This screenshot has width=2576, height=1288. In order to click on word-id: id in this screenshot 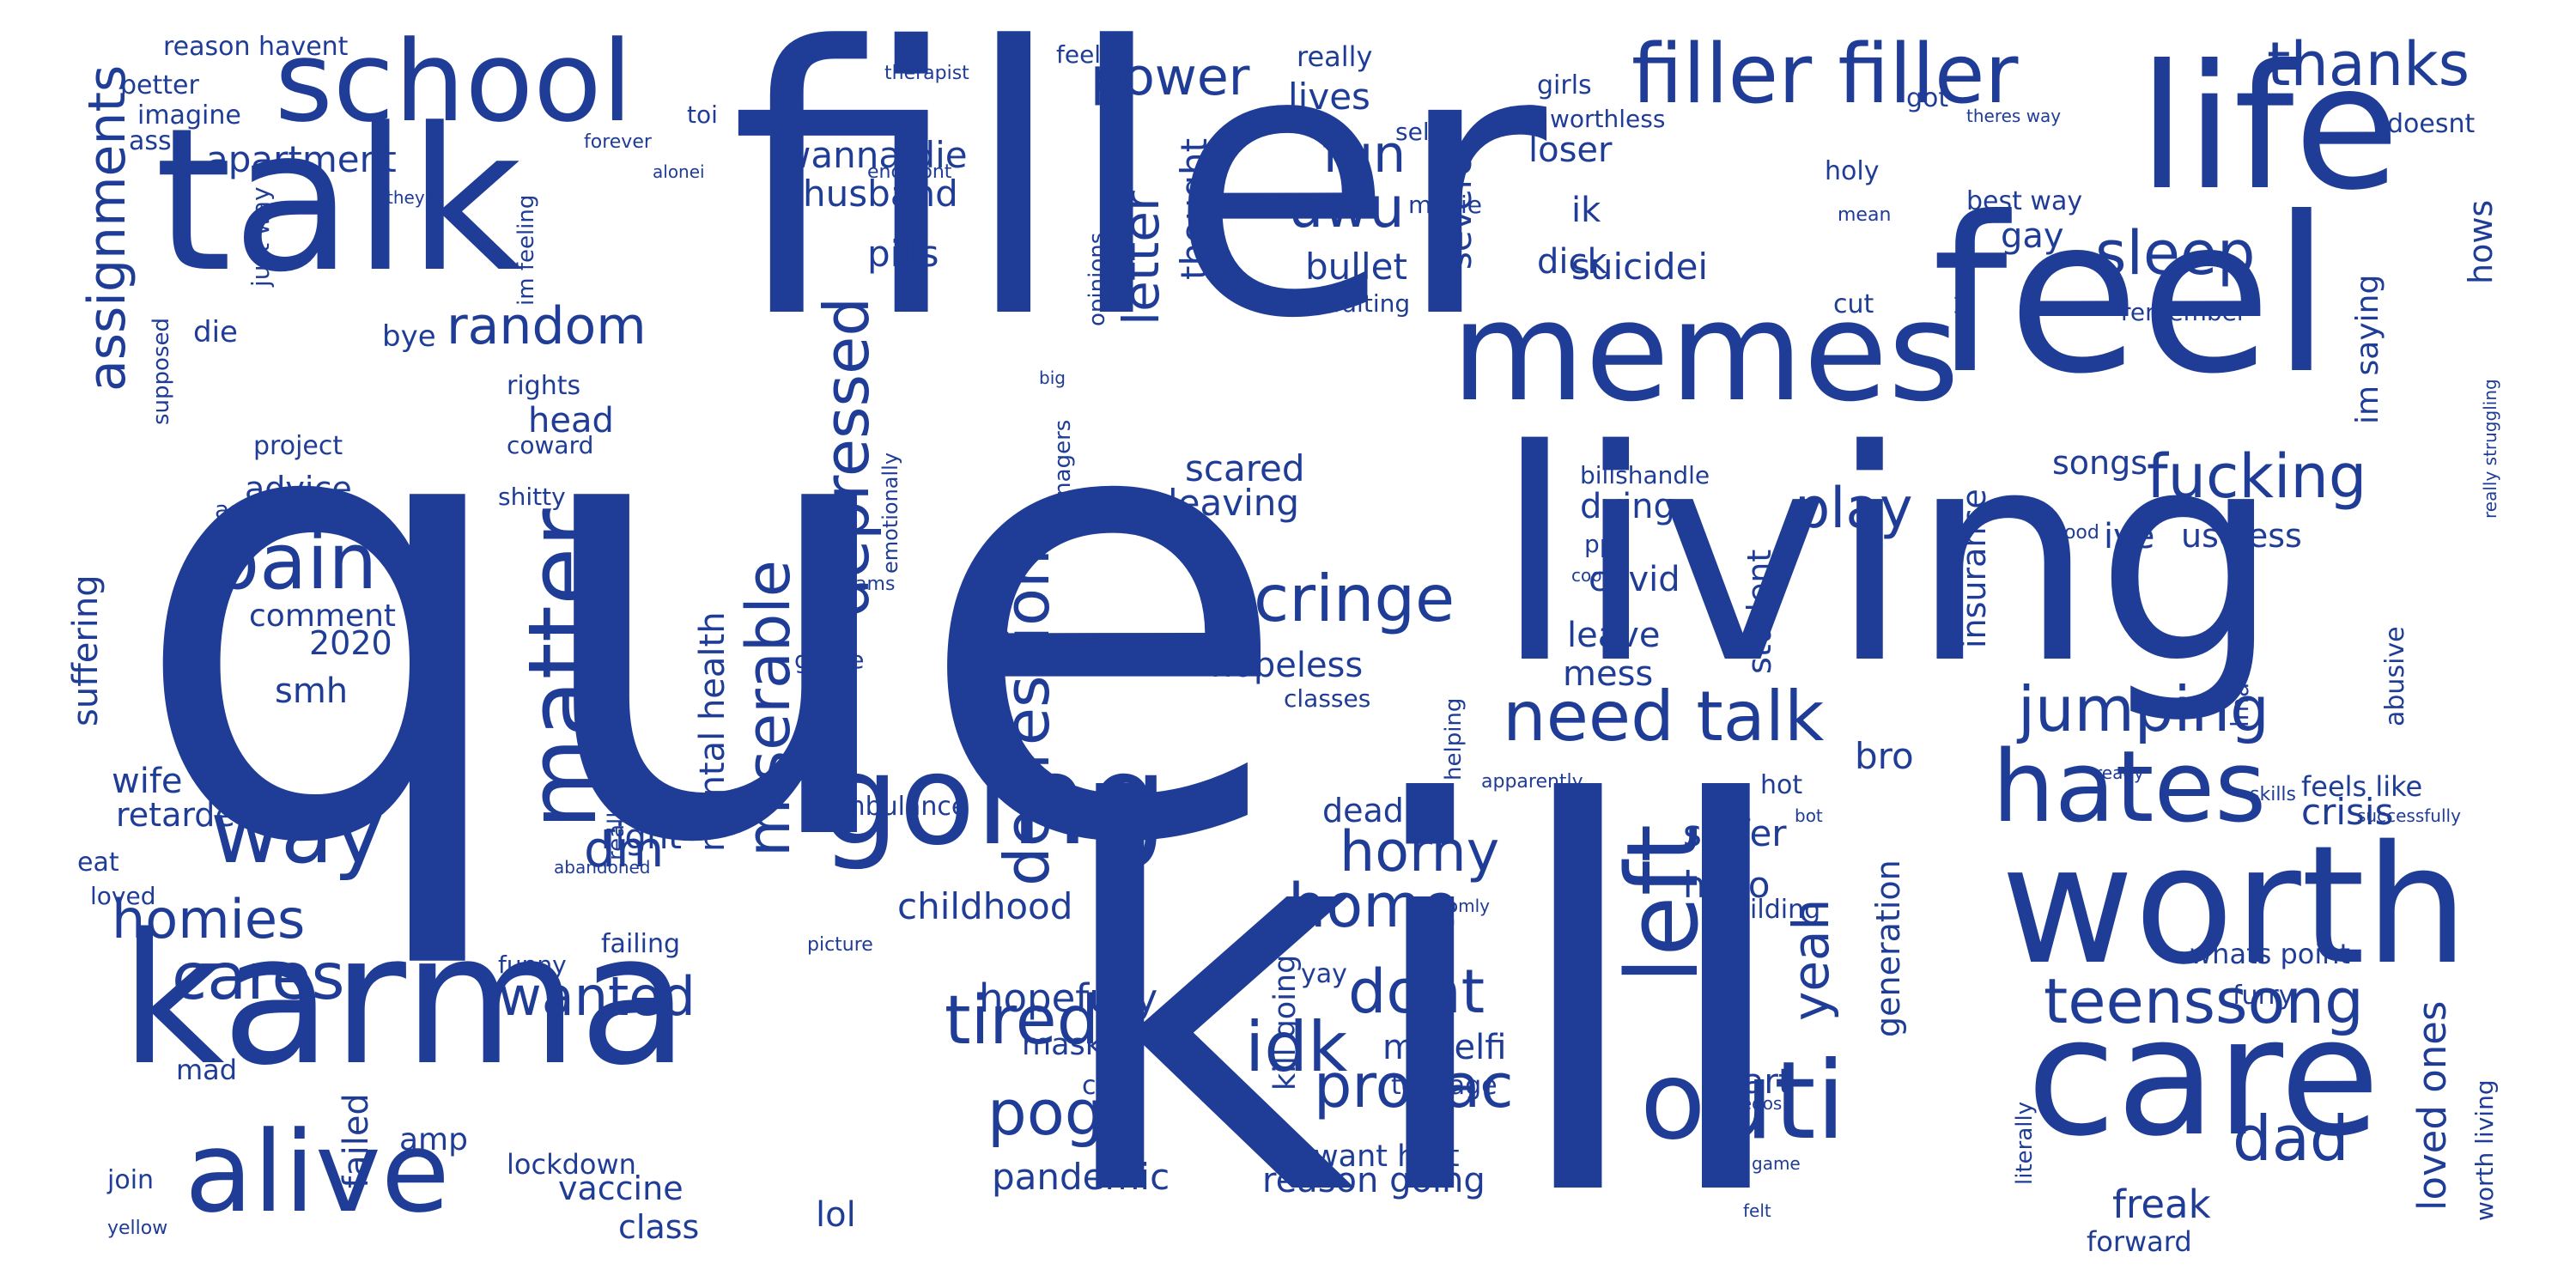, I will do `click(1313, 206)`.